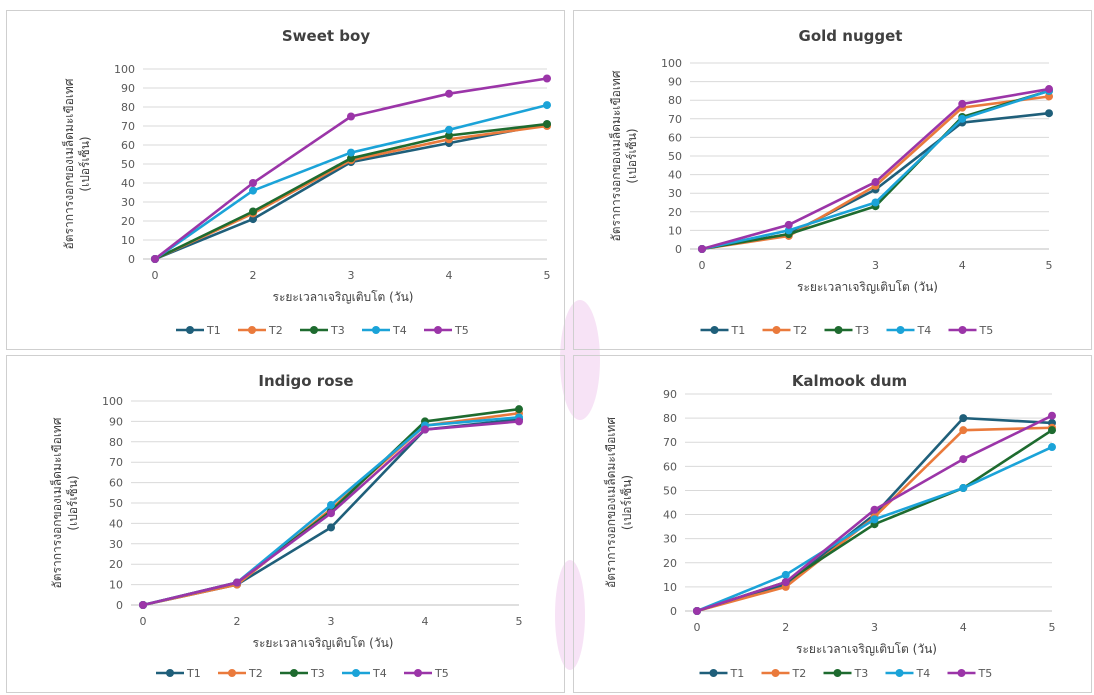 This screenshot has width=1094, height=695. I want to click on chart-title: Gold nugget, so click(851, 36).